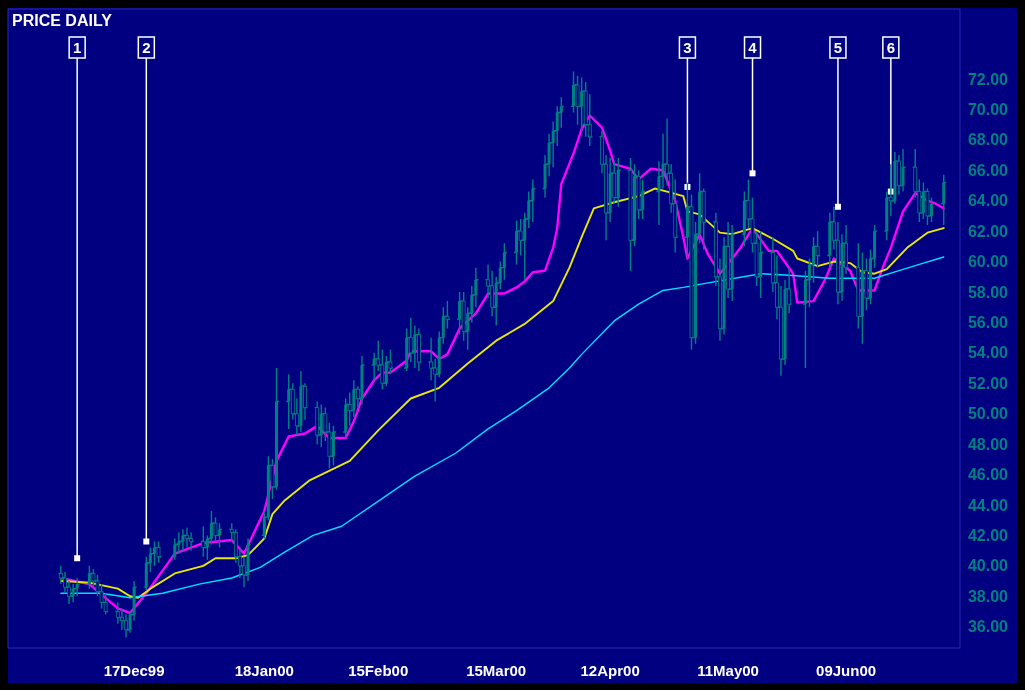  I want to click on x-tick-label: 12Apr00, so click(610, 670).